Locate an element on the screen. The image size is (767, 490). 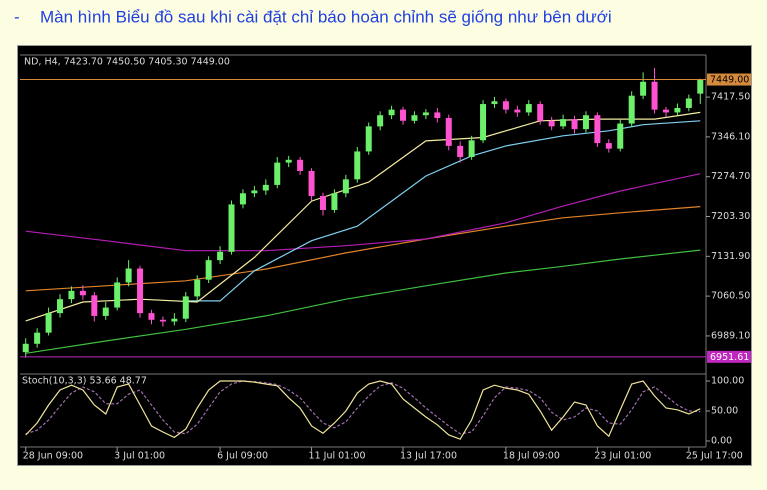
y-tick-label: 7203.30 is located at coordinates (730, 216).